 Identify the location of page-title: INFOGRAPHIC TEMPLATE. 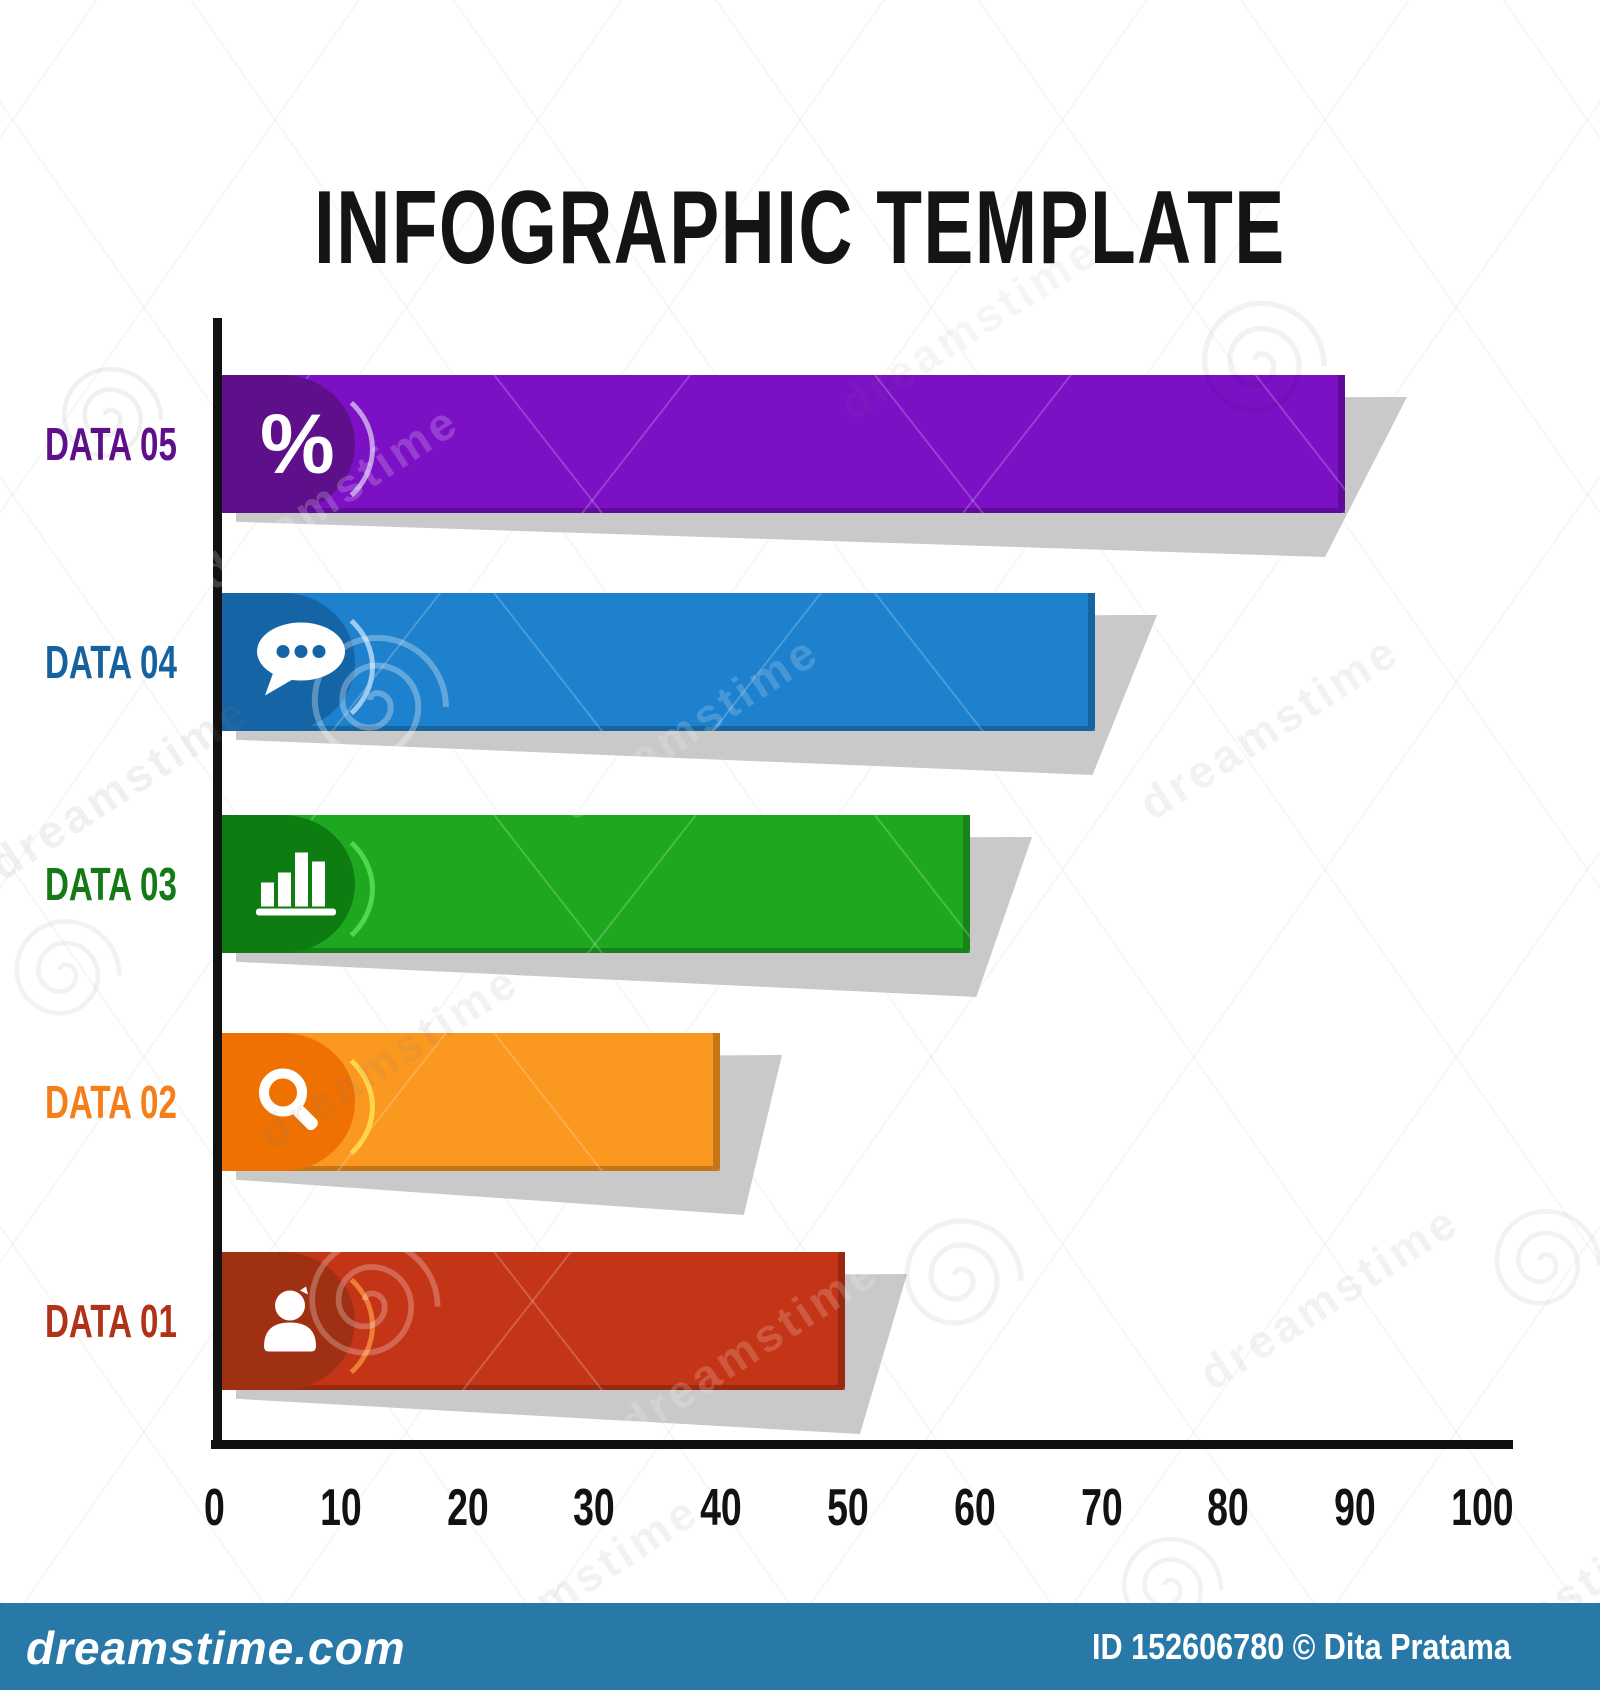
(800, 228).